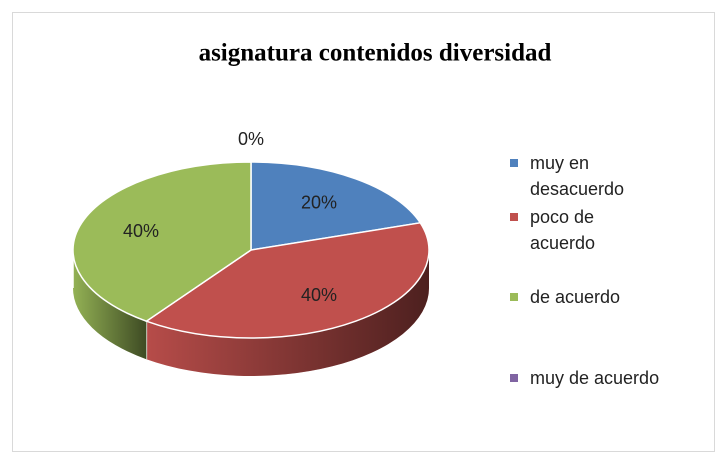  Describe the element at coordinates (577, 176) in the screenshot. I see `legend-label: muy en desacuerdo` at that location.